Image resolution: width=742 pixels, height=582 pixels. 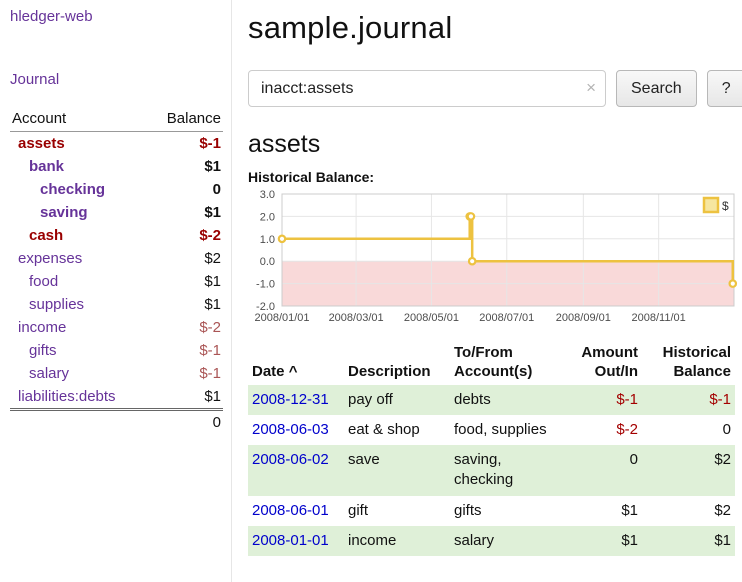 I want to click on account-row: liabilities:debts $1, so click(x=116, y=396).